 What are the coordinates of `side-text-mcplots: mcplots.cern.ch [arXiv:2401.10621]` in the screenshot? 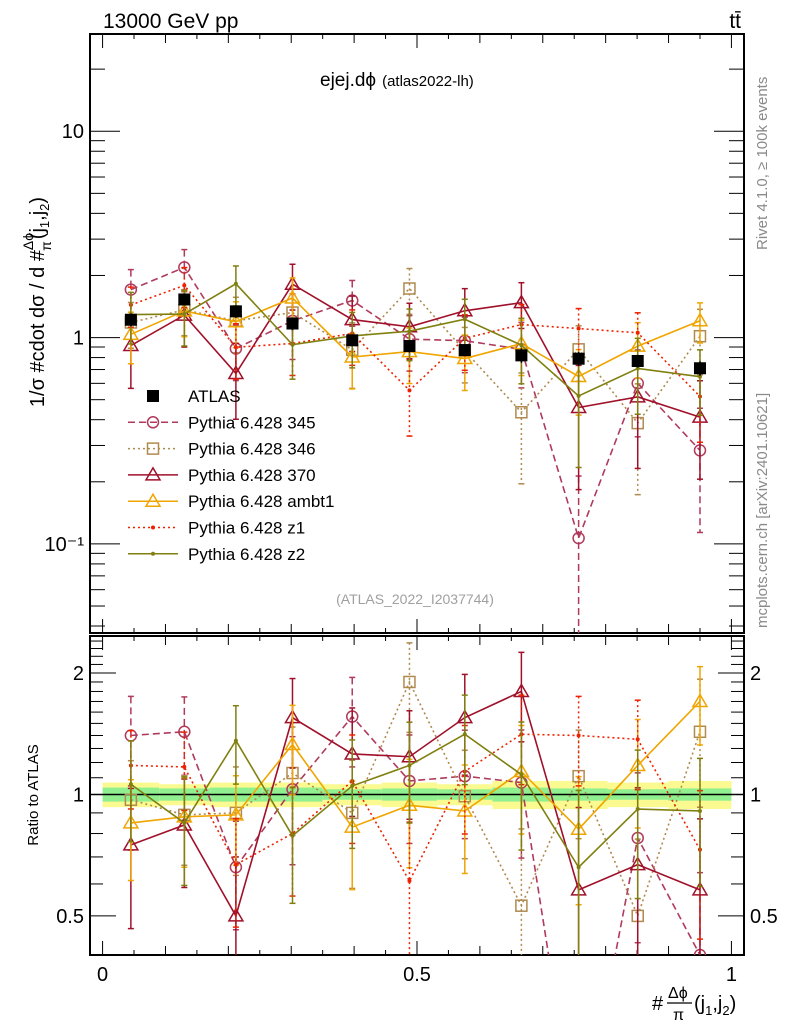 It's located at (762, 510).